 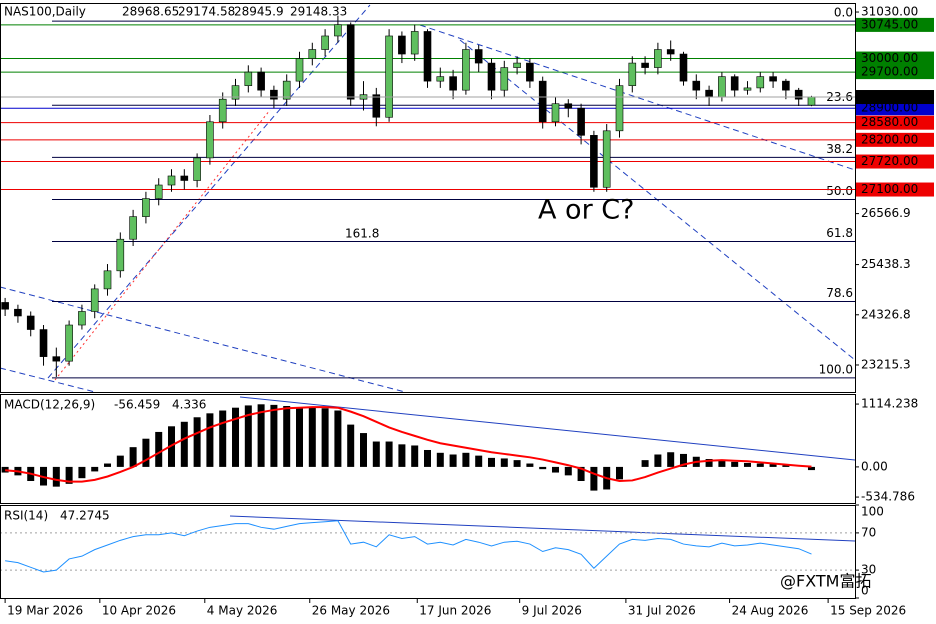 What do you see at coordinates (408, 444) in the screenshot?
I see `signal-line` at bounding box center [408, 444].